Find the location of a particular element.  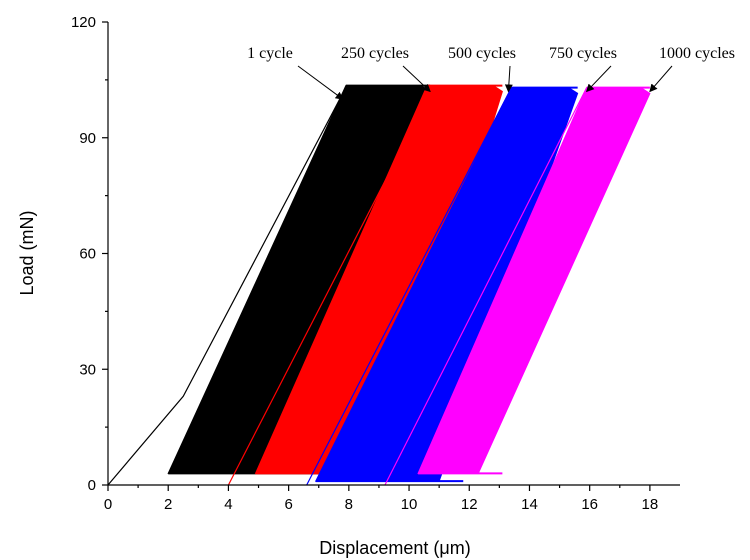

y-tick-label: 60 is located at coordinates (87, 254).